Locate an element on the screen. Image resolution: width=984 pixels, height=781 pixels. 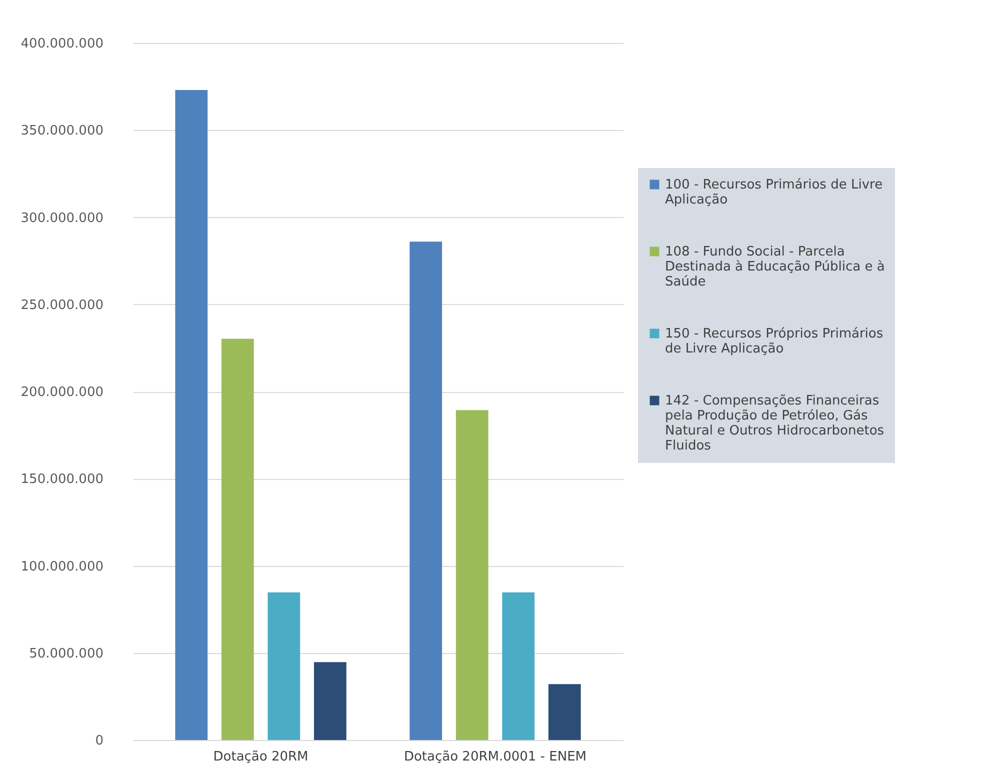
legend-label: 150 - Recursos Próprios Primários de Livre Aplicação is located at coordinates (774, 341).